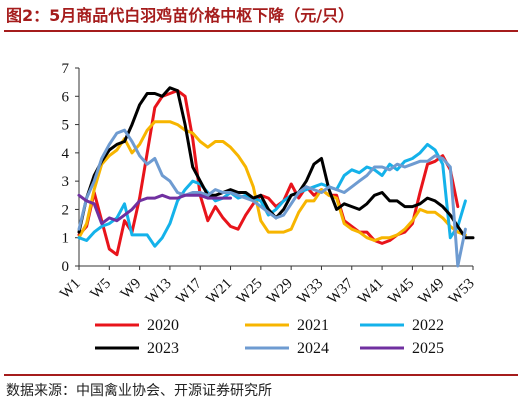 This screenshot has height=406, width=522. I want to click on legend-label-2024: 2024, so click(313, 348).